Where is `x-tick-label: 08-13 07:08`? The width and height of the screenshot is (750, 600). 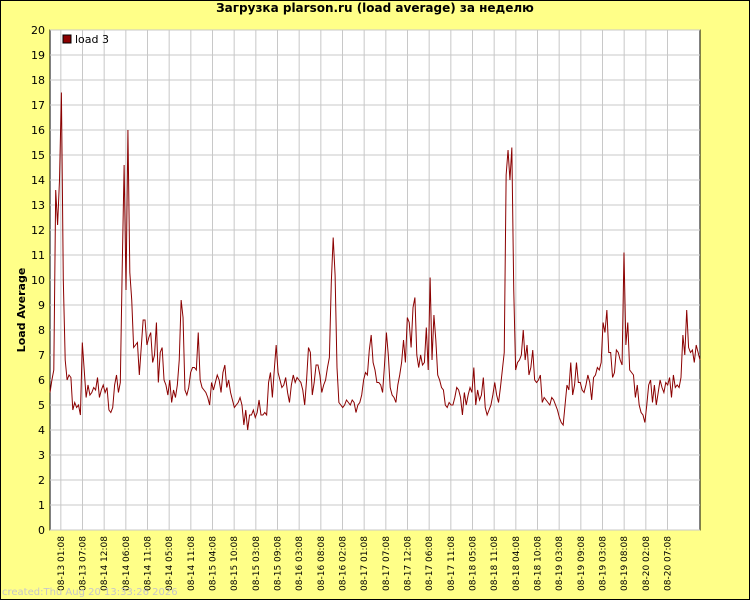
x-tick-label: 08-13 07:08 is located at coordinates (84, 563).